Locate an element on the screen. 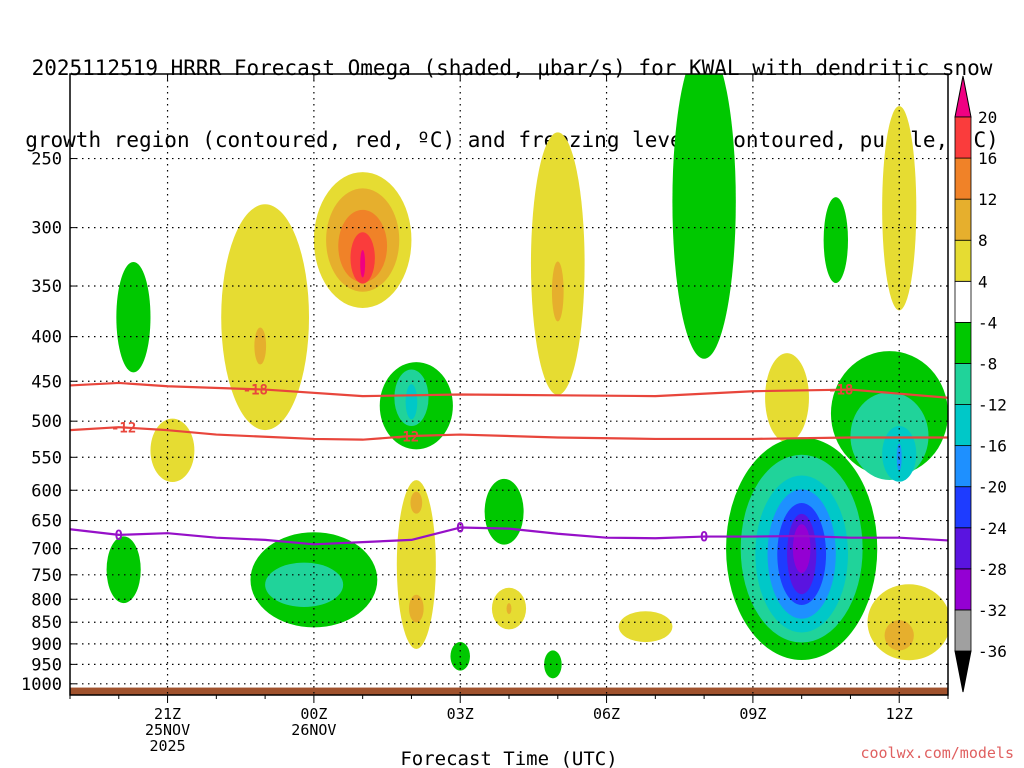 This screenshot has height=768, width=1024. ground-layer is located at coordinates (509, 691).